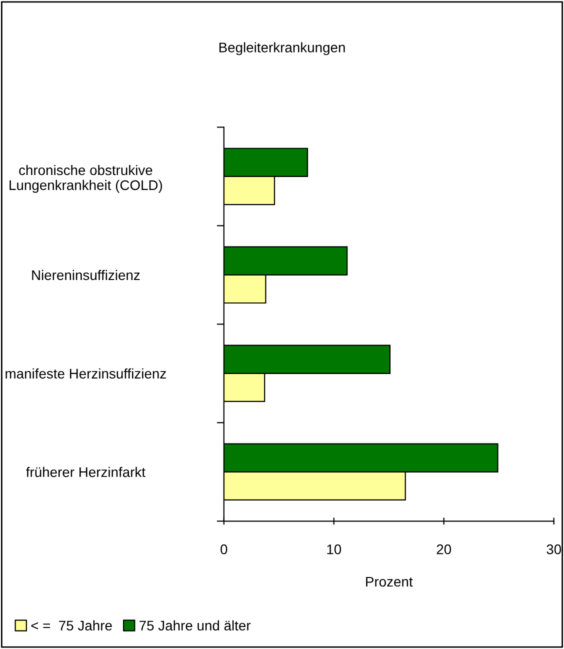 The height and width of the screenshot is (649, 564). What do you see at coordinates (444, 549) in the screenshot?
I see `x-tick-label: 20` at bounding box center [444, 549].